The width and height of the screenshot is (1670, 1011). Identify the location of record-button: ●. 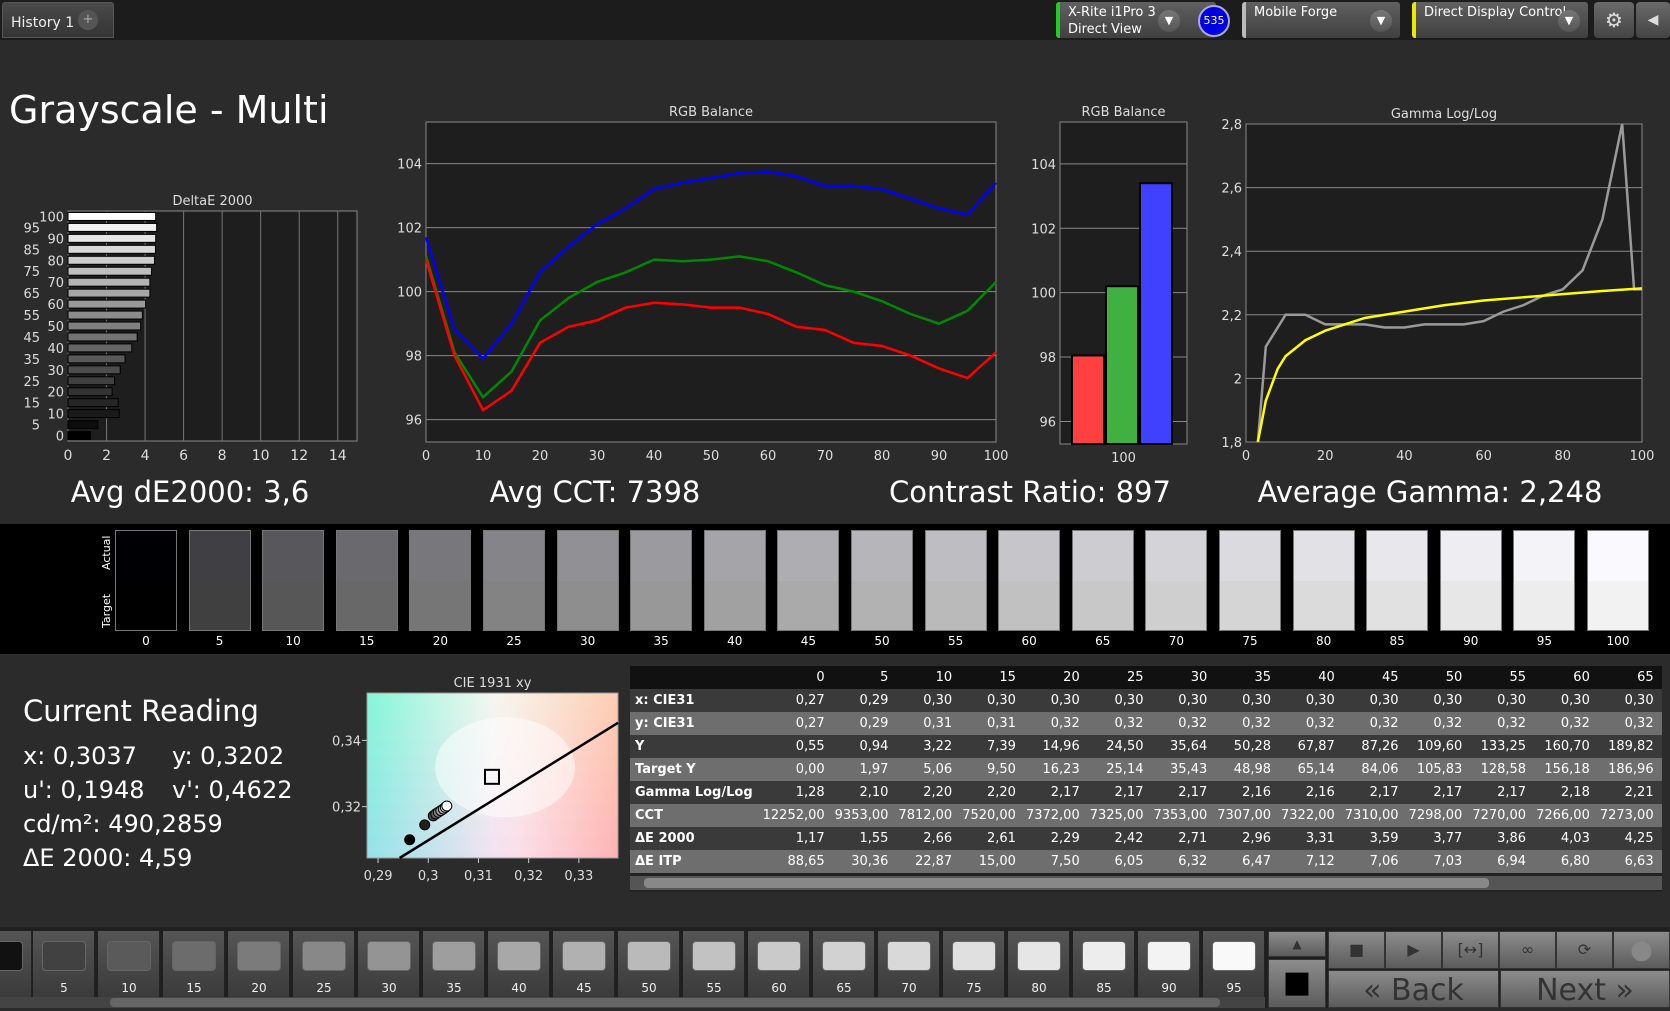
(1641, 950).